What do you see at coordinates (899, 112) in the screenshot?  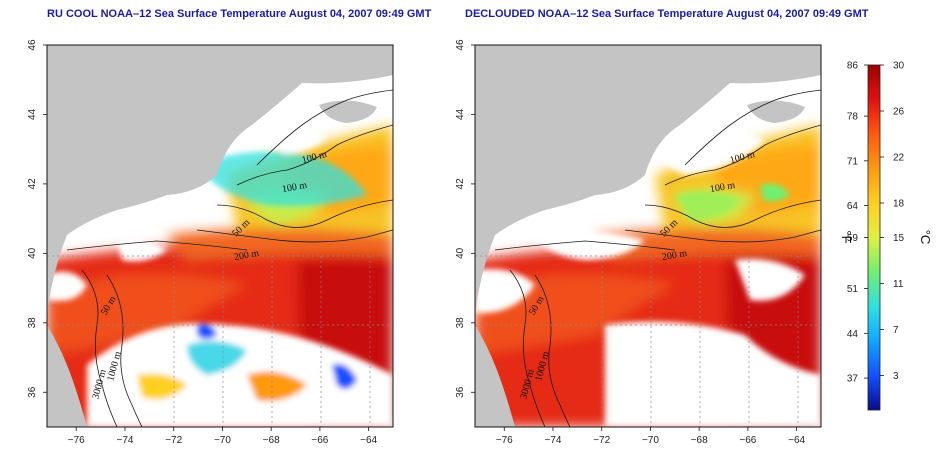 I see `celsius-tick-label: 26` at bounding box center [899, 112].